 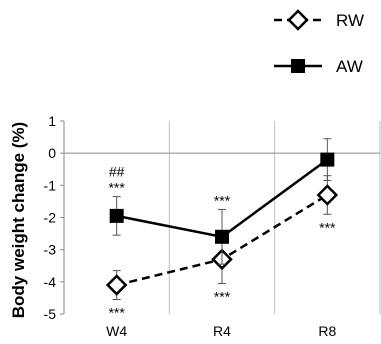 What do you see at coordinates (52, 153) in the screenshot?
I see `y-tick-label: 0` at bounding box center [52, 153].